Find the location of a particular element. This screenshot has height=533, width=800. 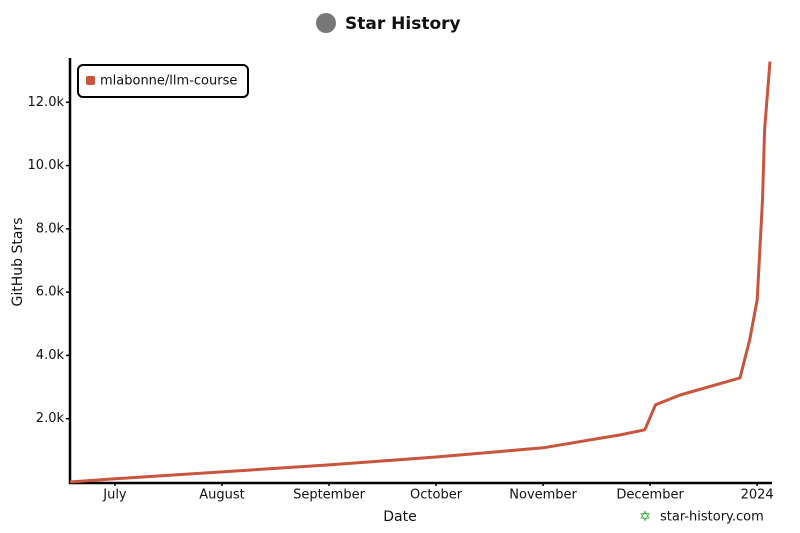

x-tick-label: 2024 is located at coordinates (757, 495).